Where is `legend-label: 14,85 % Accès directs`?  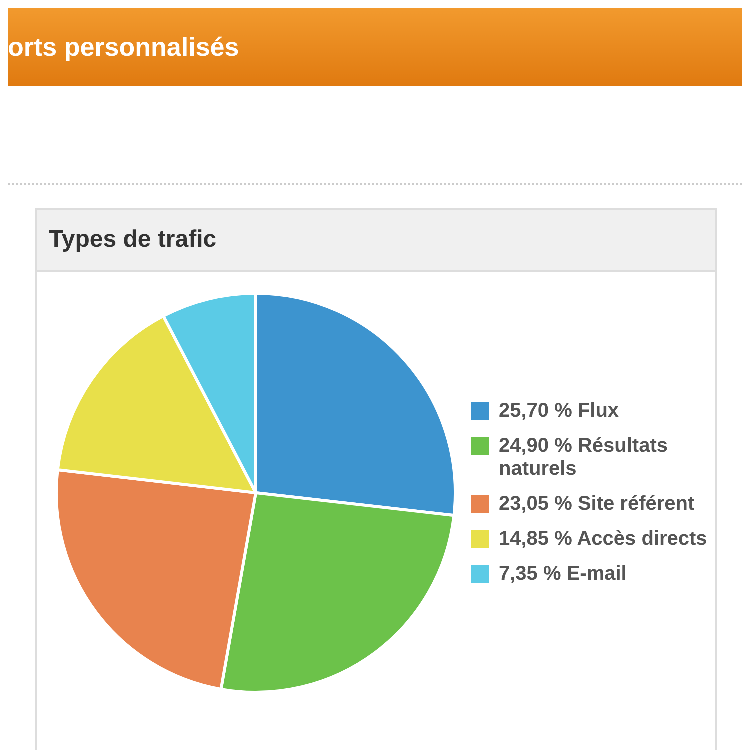 legend-label: 14,85 % Accès directs is located at coordinates (603, 539).